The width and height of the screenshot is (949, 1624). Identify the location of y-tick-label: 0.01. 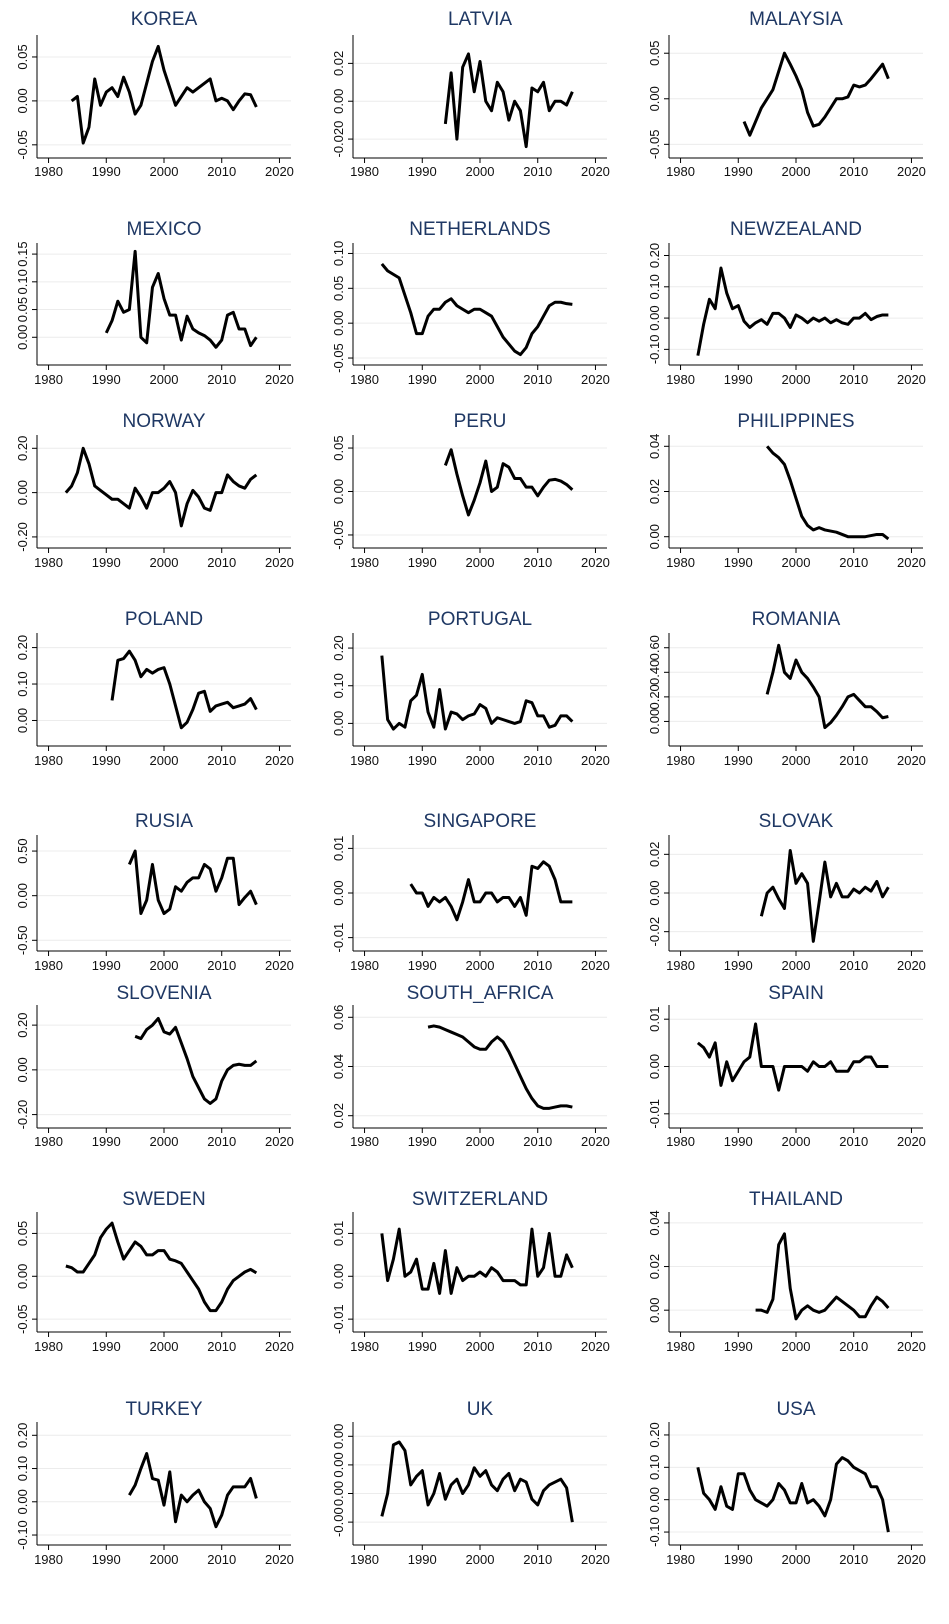
(338, 848).